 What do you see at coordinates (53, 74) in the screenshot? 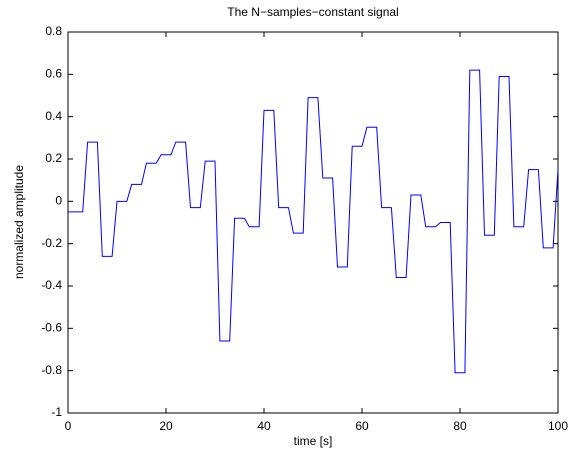
I see `y-tick-label: 0.6` at bounding box center [53, 74].